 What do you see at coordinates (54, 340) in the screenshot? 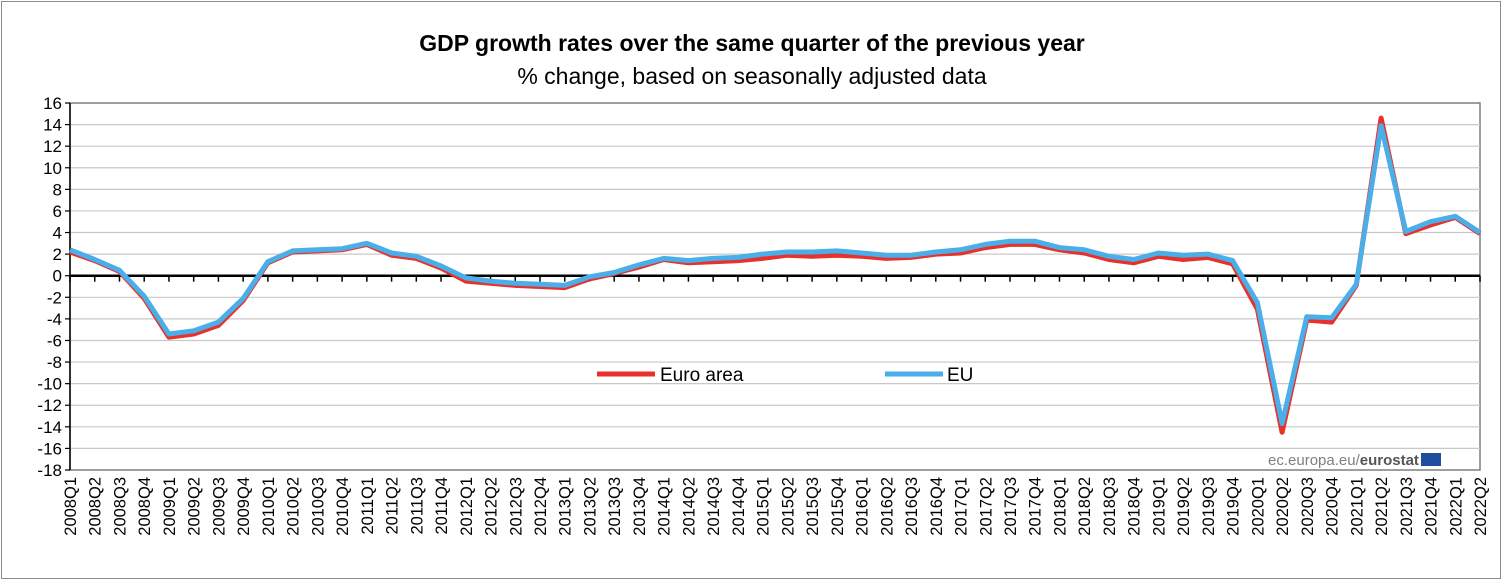
I see `y-tick-label: -6` at bounding box center [54, 340].